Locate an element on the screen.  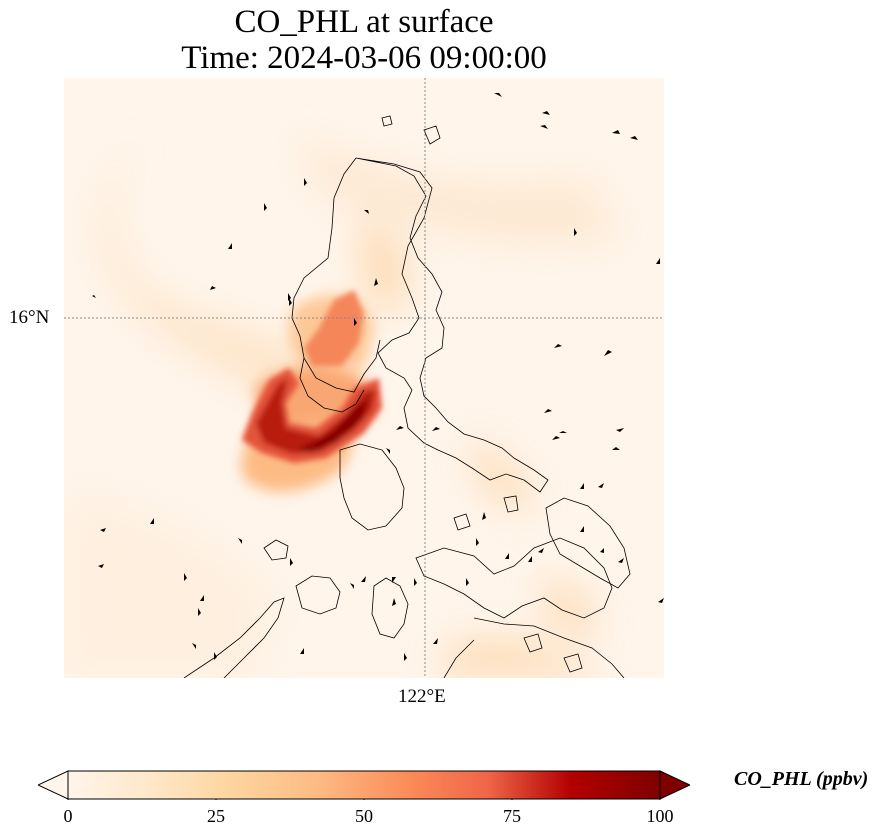
lat-label-16n: 16°N is located at coordinates (29, 317).